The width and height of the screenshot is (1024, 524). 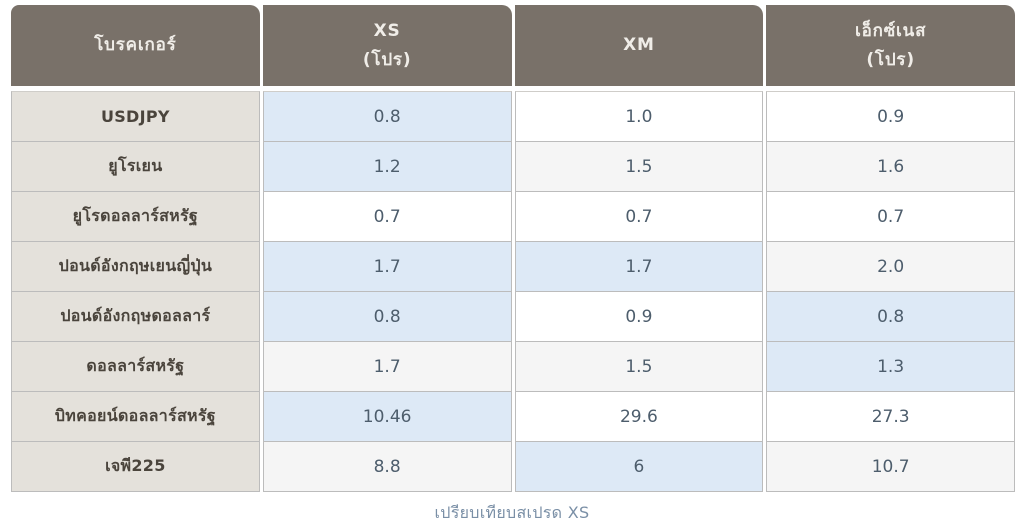 I want to click on broker-cell: บิทคอยน์ดอลลาร์สหรัฐ, so click(x=135, y=417).